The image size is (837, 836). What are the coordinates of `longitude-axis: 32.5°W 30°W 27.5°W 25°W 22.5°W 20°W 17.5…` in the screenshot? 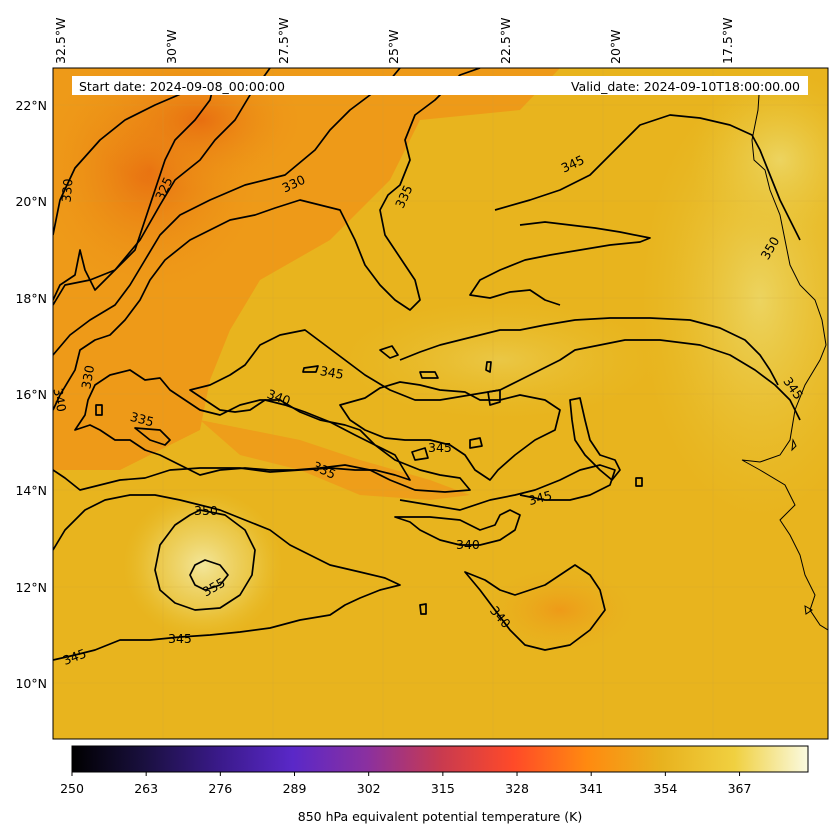 It's located at (394, 41).